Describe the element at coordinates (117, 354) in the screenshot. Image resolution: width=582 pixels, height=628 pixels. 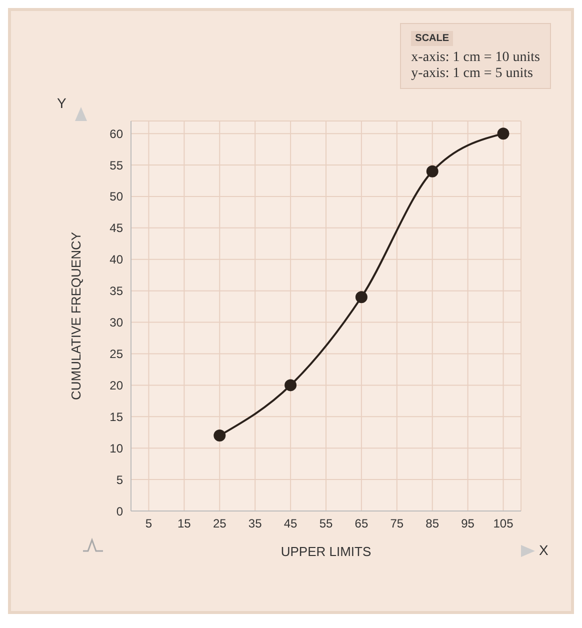
I see `y-tick-label: 25` at that location.